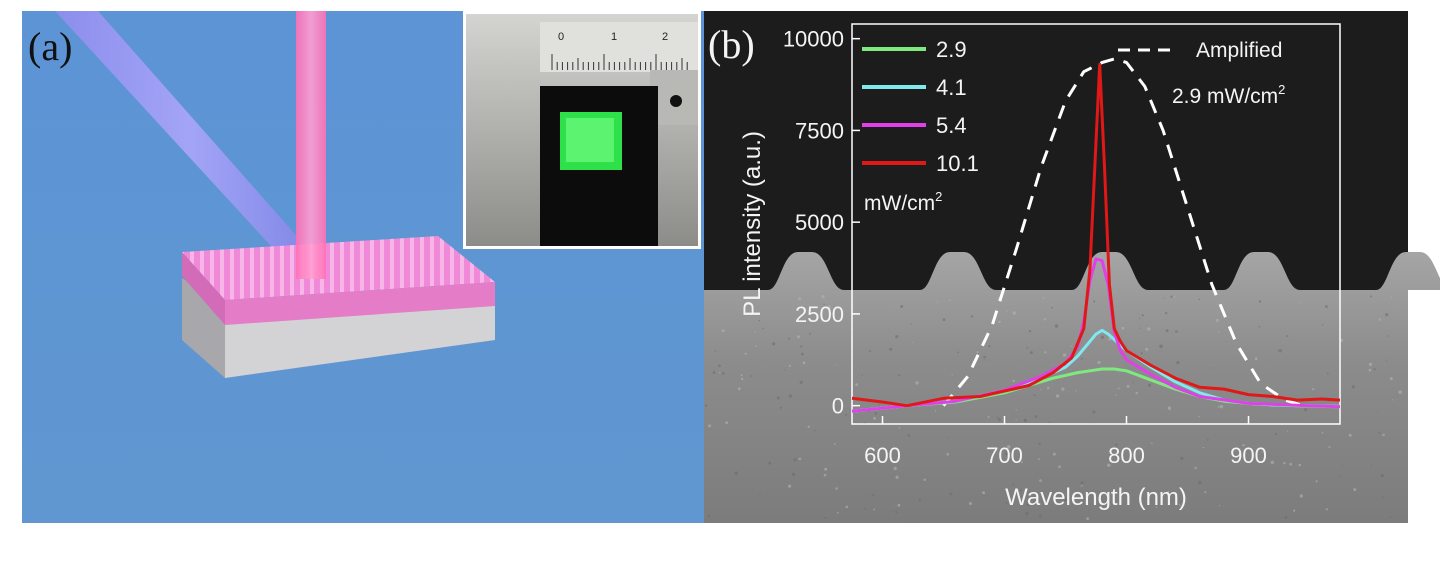  I want to click on legend-unit-text: mW/cm, so click(899, 203).